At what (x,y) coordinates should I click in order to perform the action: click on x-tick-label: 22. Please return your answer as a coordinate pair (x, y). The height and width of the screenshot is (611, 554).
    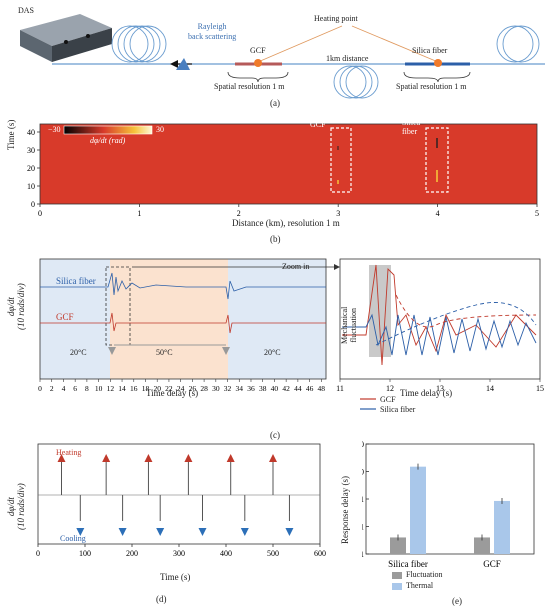
    Looking at the image, I should click on (169, 388).